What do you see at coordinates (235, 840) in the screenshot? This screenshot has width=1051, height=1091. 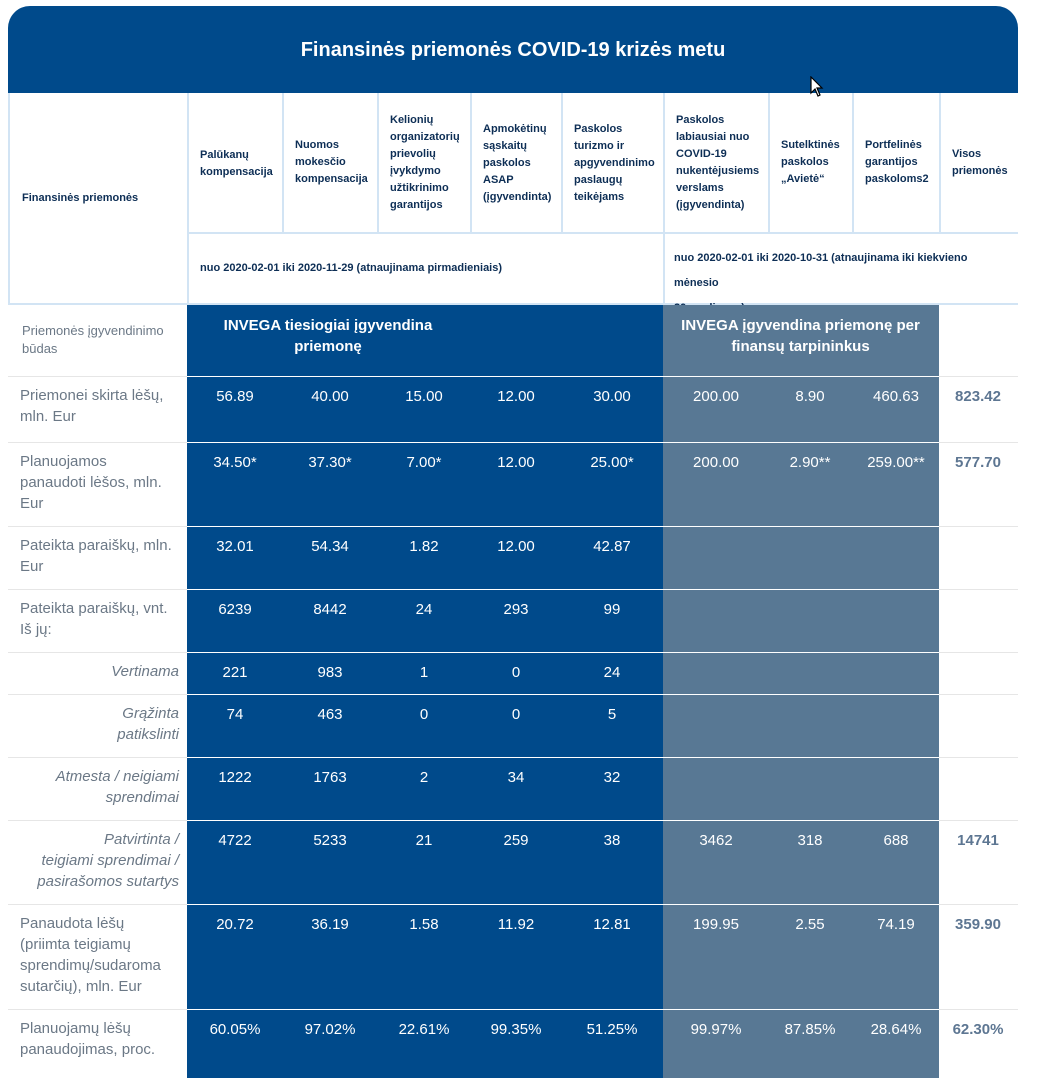 I see `table-cell: 4722` at bounding box center [235, 840].